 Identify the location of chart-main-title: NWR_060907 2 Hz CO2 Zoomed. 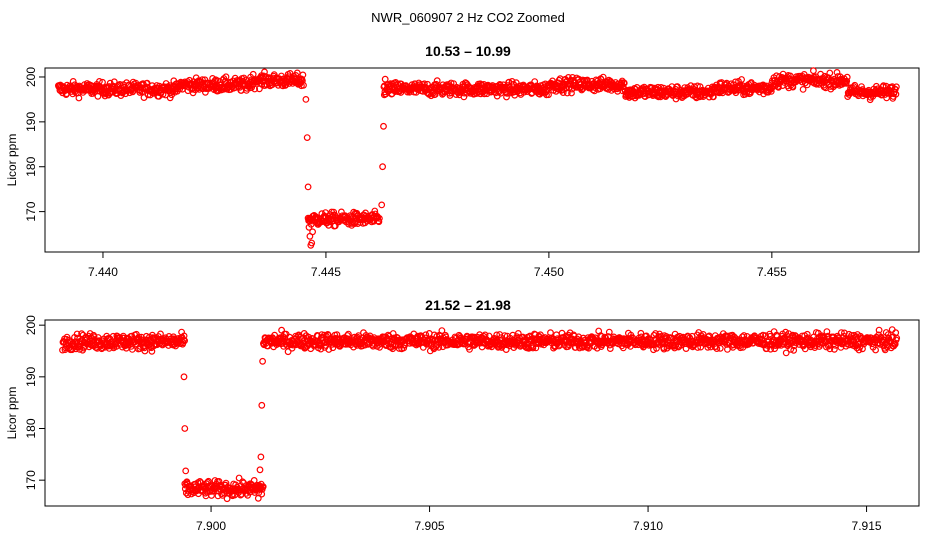
(468, 17).